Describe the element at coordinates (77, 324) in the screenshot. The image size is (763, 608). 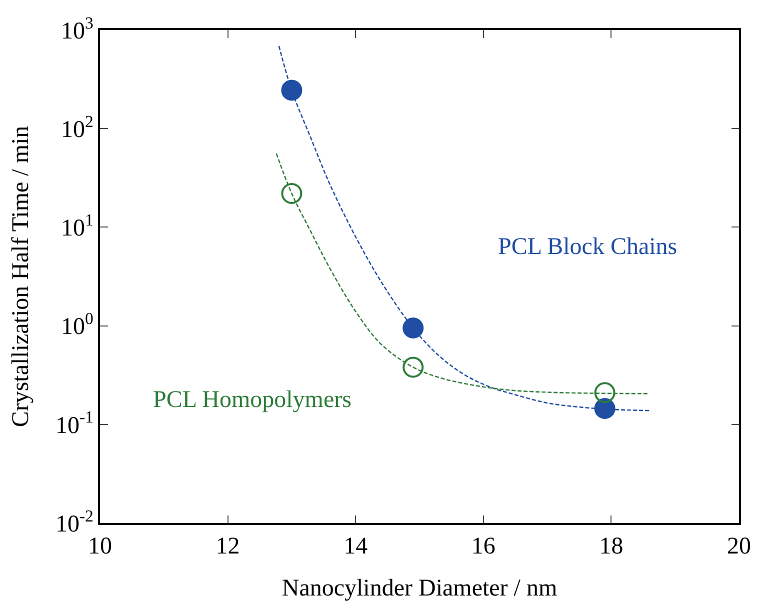
I see `y-tick-label: 10$^{0}$` at that location.